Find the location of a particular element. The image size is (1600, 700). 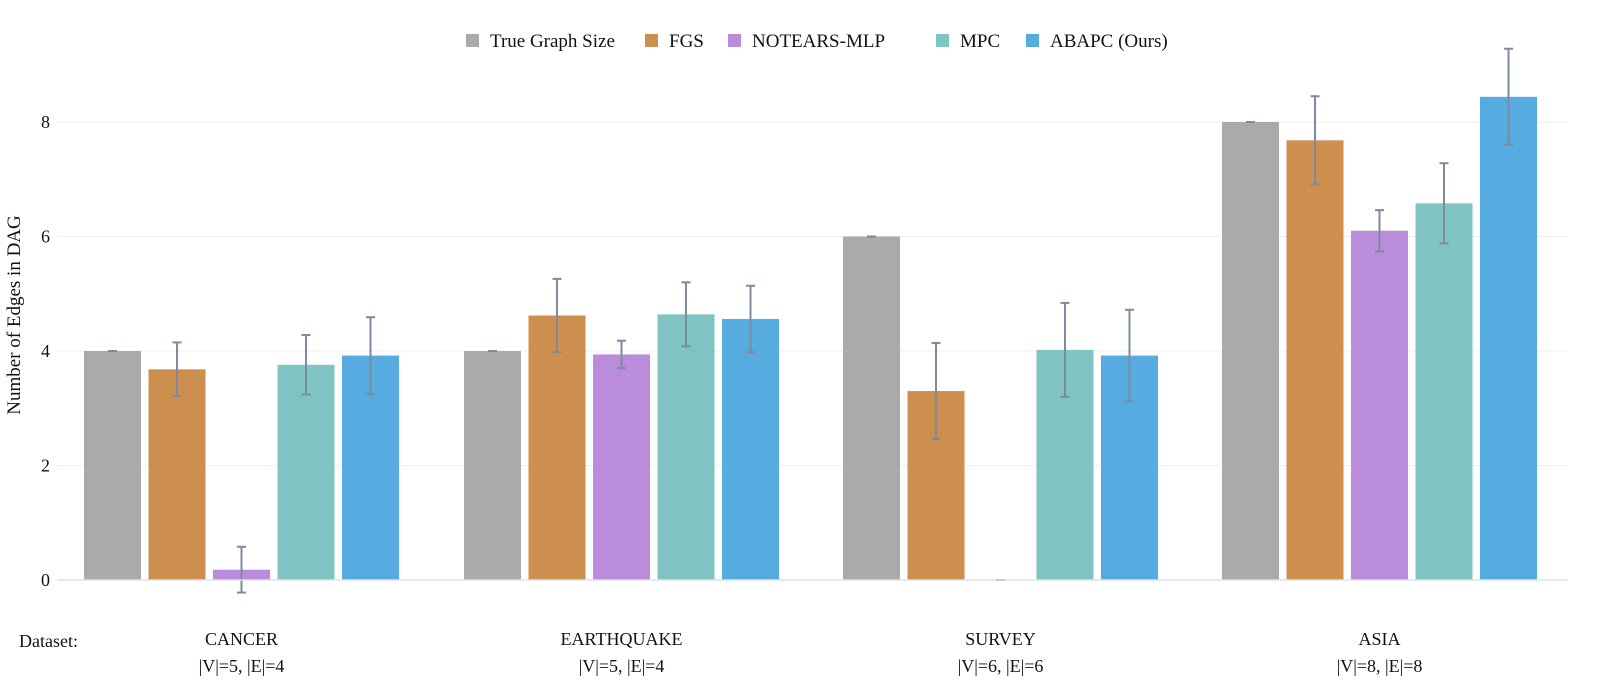

legend-label: FGS is located at coordinates (686, 41).